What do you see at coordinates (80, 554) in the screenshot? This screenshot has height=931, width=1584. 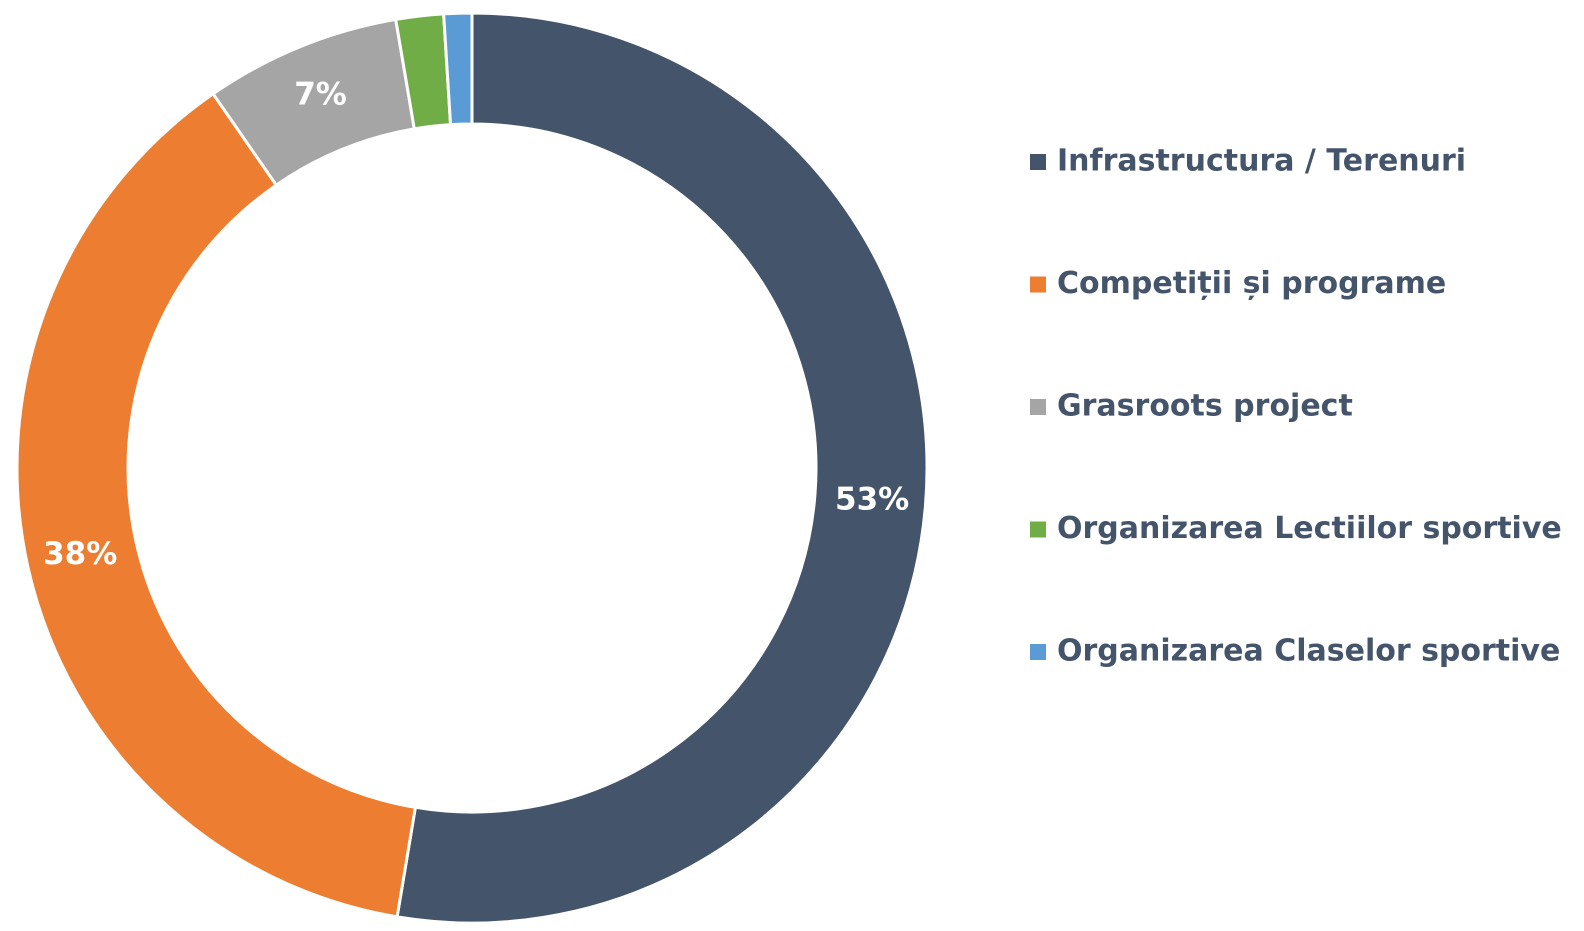 I see `data-label: 38%` at bounding box center [80, 554].